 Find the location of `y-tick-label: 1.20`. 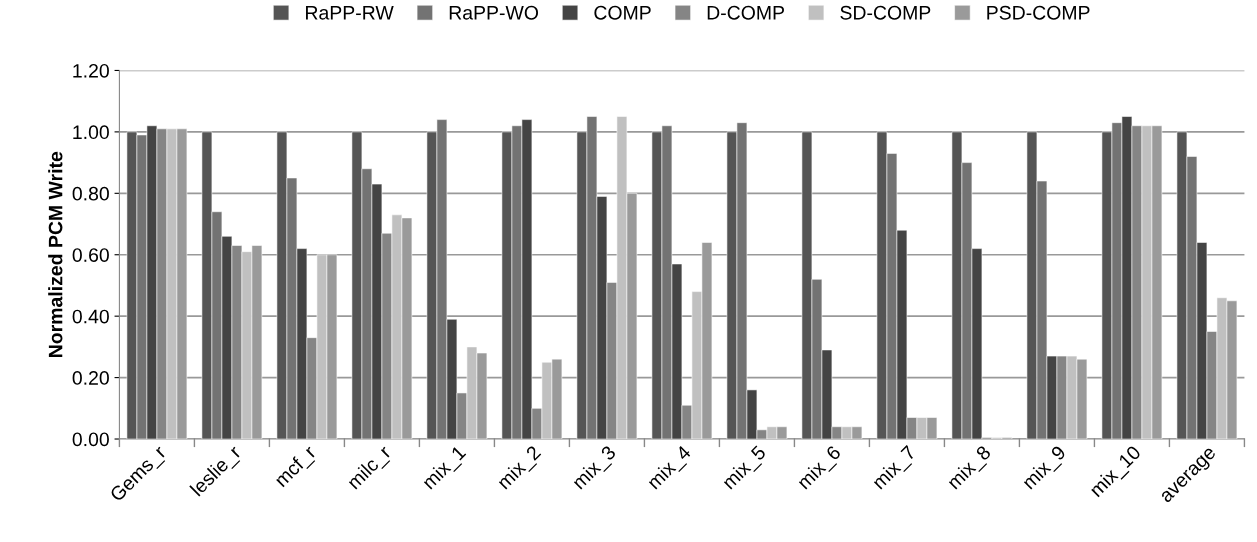

y-tick-label: 1.20 is located at coordinates (91, 70).